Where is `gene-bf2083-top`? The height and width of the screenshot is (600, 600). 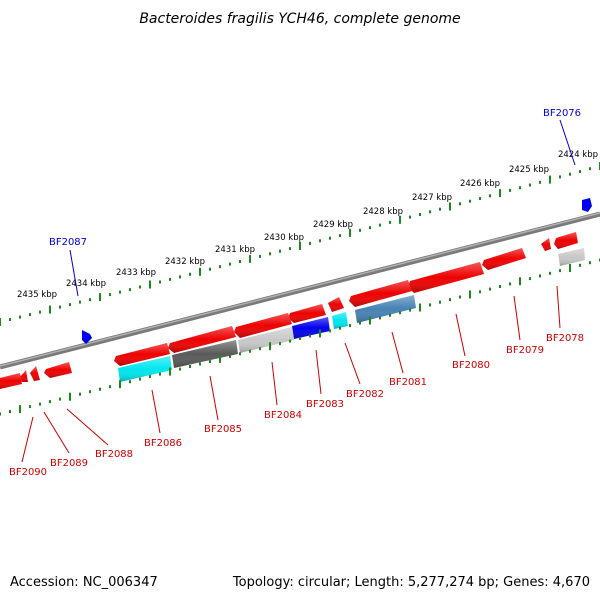 gene-bf2083-top is located at coordinates (307, 313).